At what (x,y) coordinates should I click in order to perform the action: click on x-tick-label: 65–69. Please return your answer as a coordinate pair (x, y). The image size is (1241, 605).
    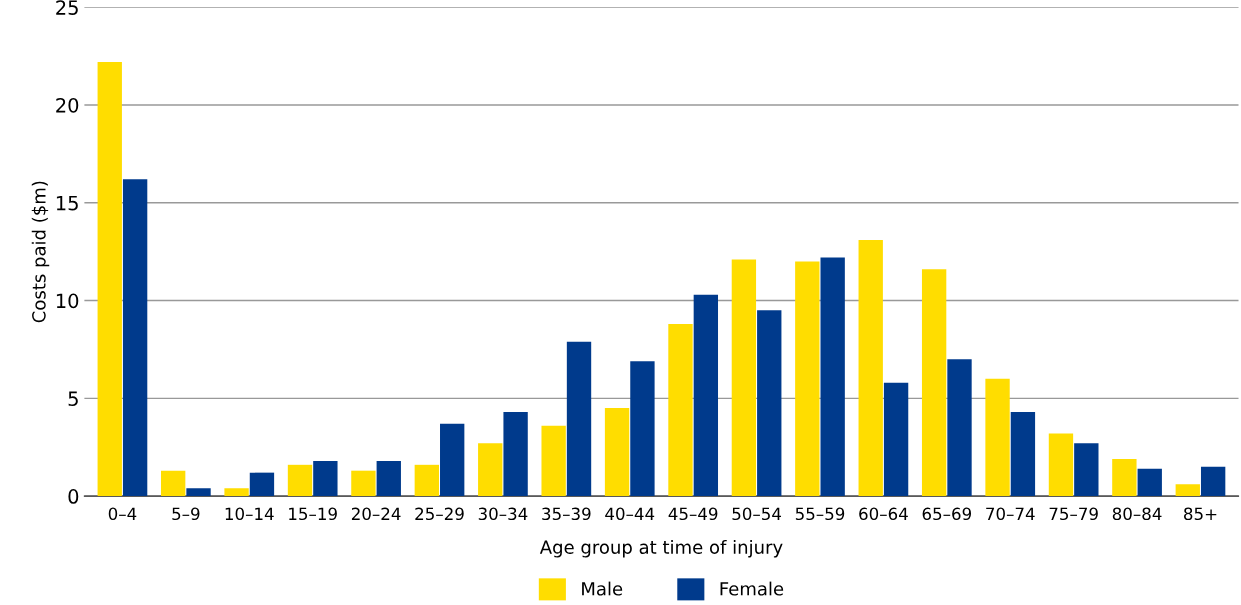
    Looking at the image, I should click on (947, 514).